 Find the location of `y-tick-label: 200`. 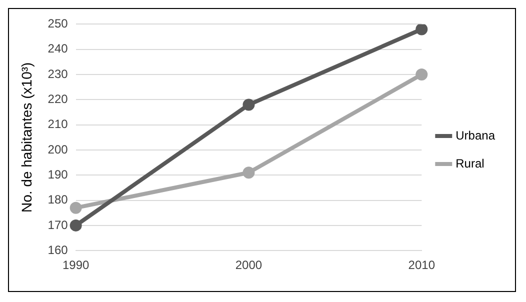

y-tick-label: 200 is located at coordinates (58, 149).